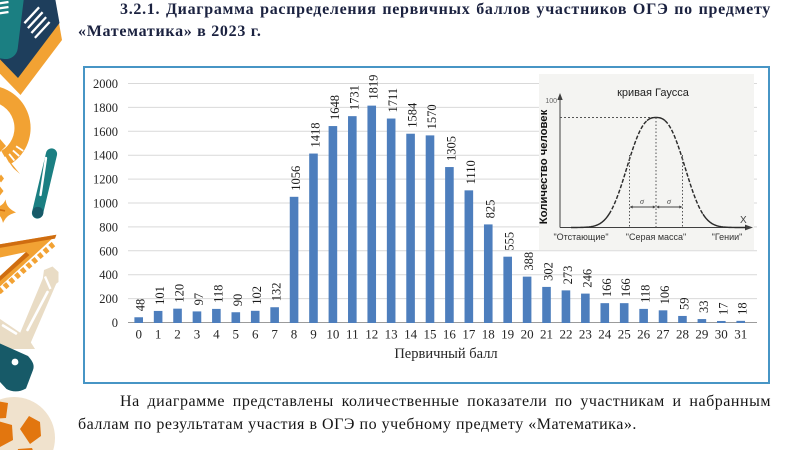 The width and height of the screenshot is (800, 450). I want to click on svg-text: 555, so click(510, 241).